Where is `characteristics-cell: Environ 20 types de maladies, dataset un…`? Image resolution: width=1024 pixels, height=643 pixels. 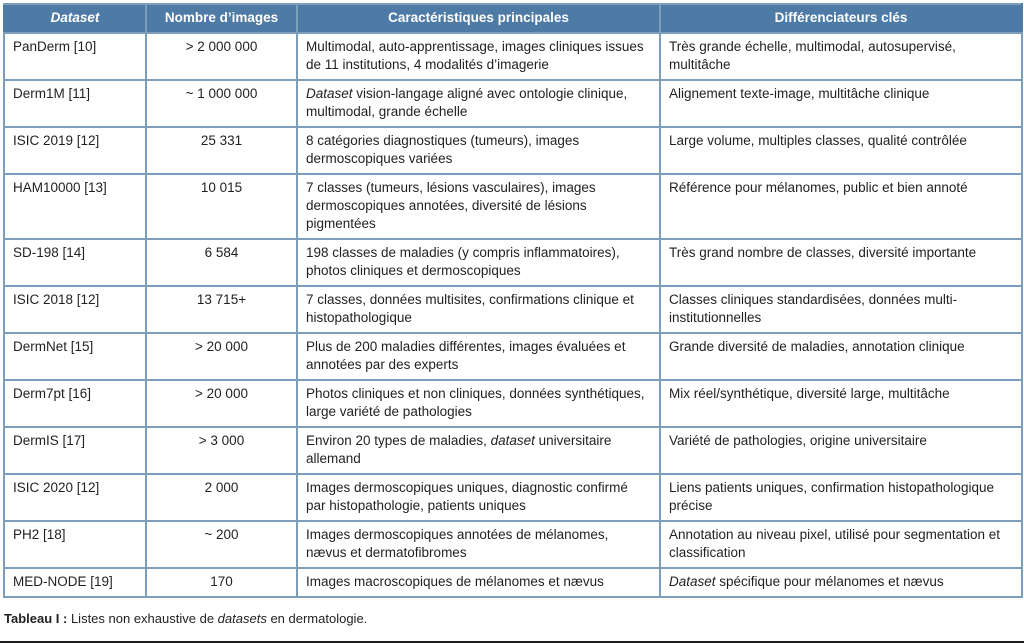 characteristics-cell: Environ 20 types de maladies, dataset un… is located at coordinates (478, 450).